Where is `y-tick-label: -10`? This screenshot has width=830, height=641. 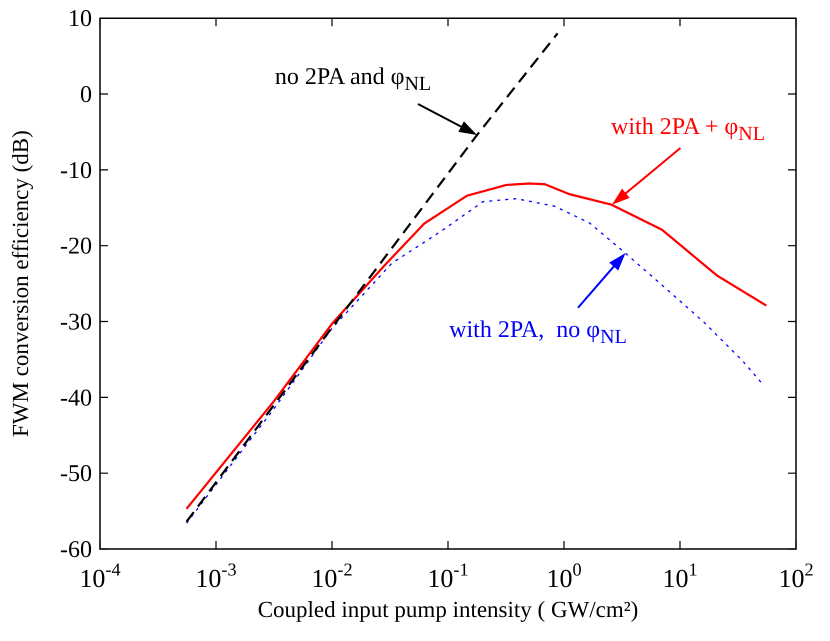 y-tick-label: -10 is located at coordinates (76, 171).